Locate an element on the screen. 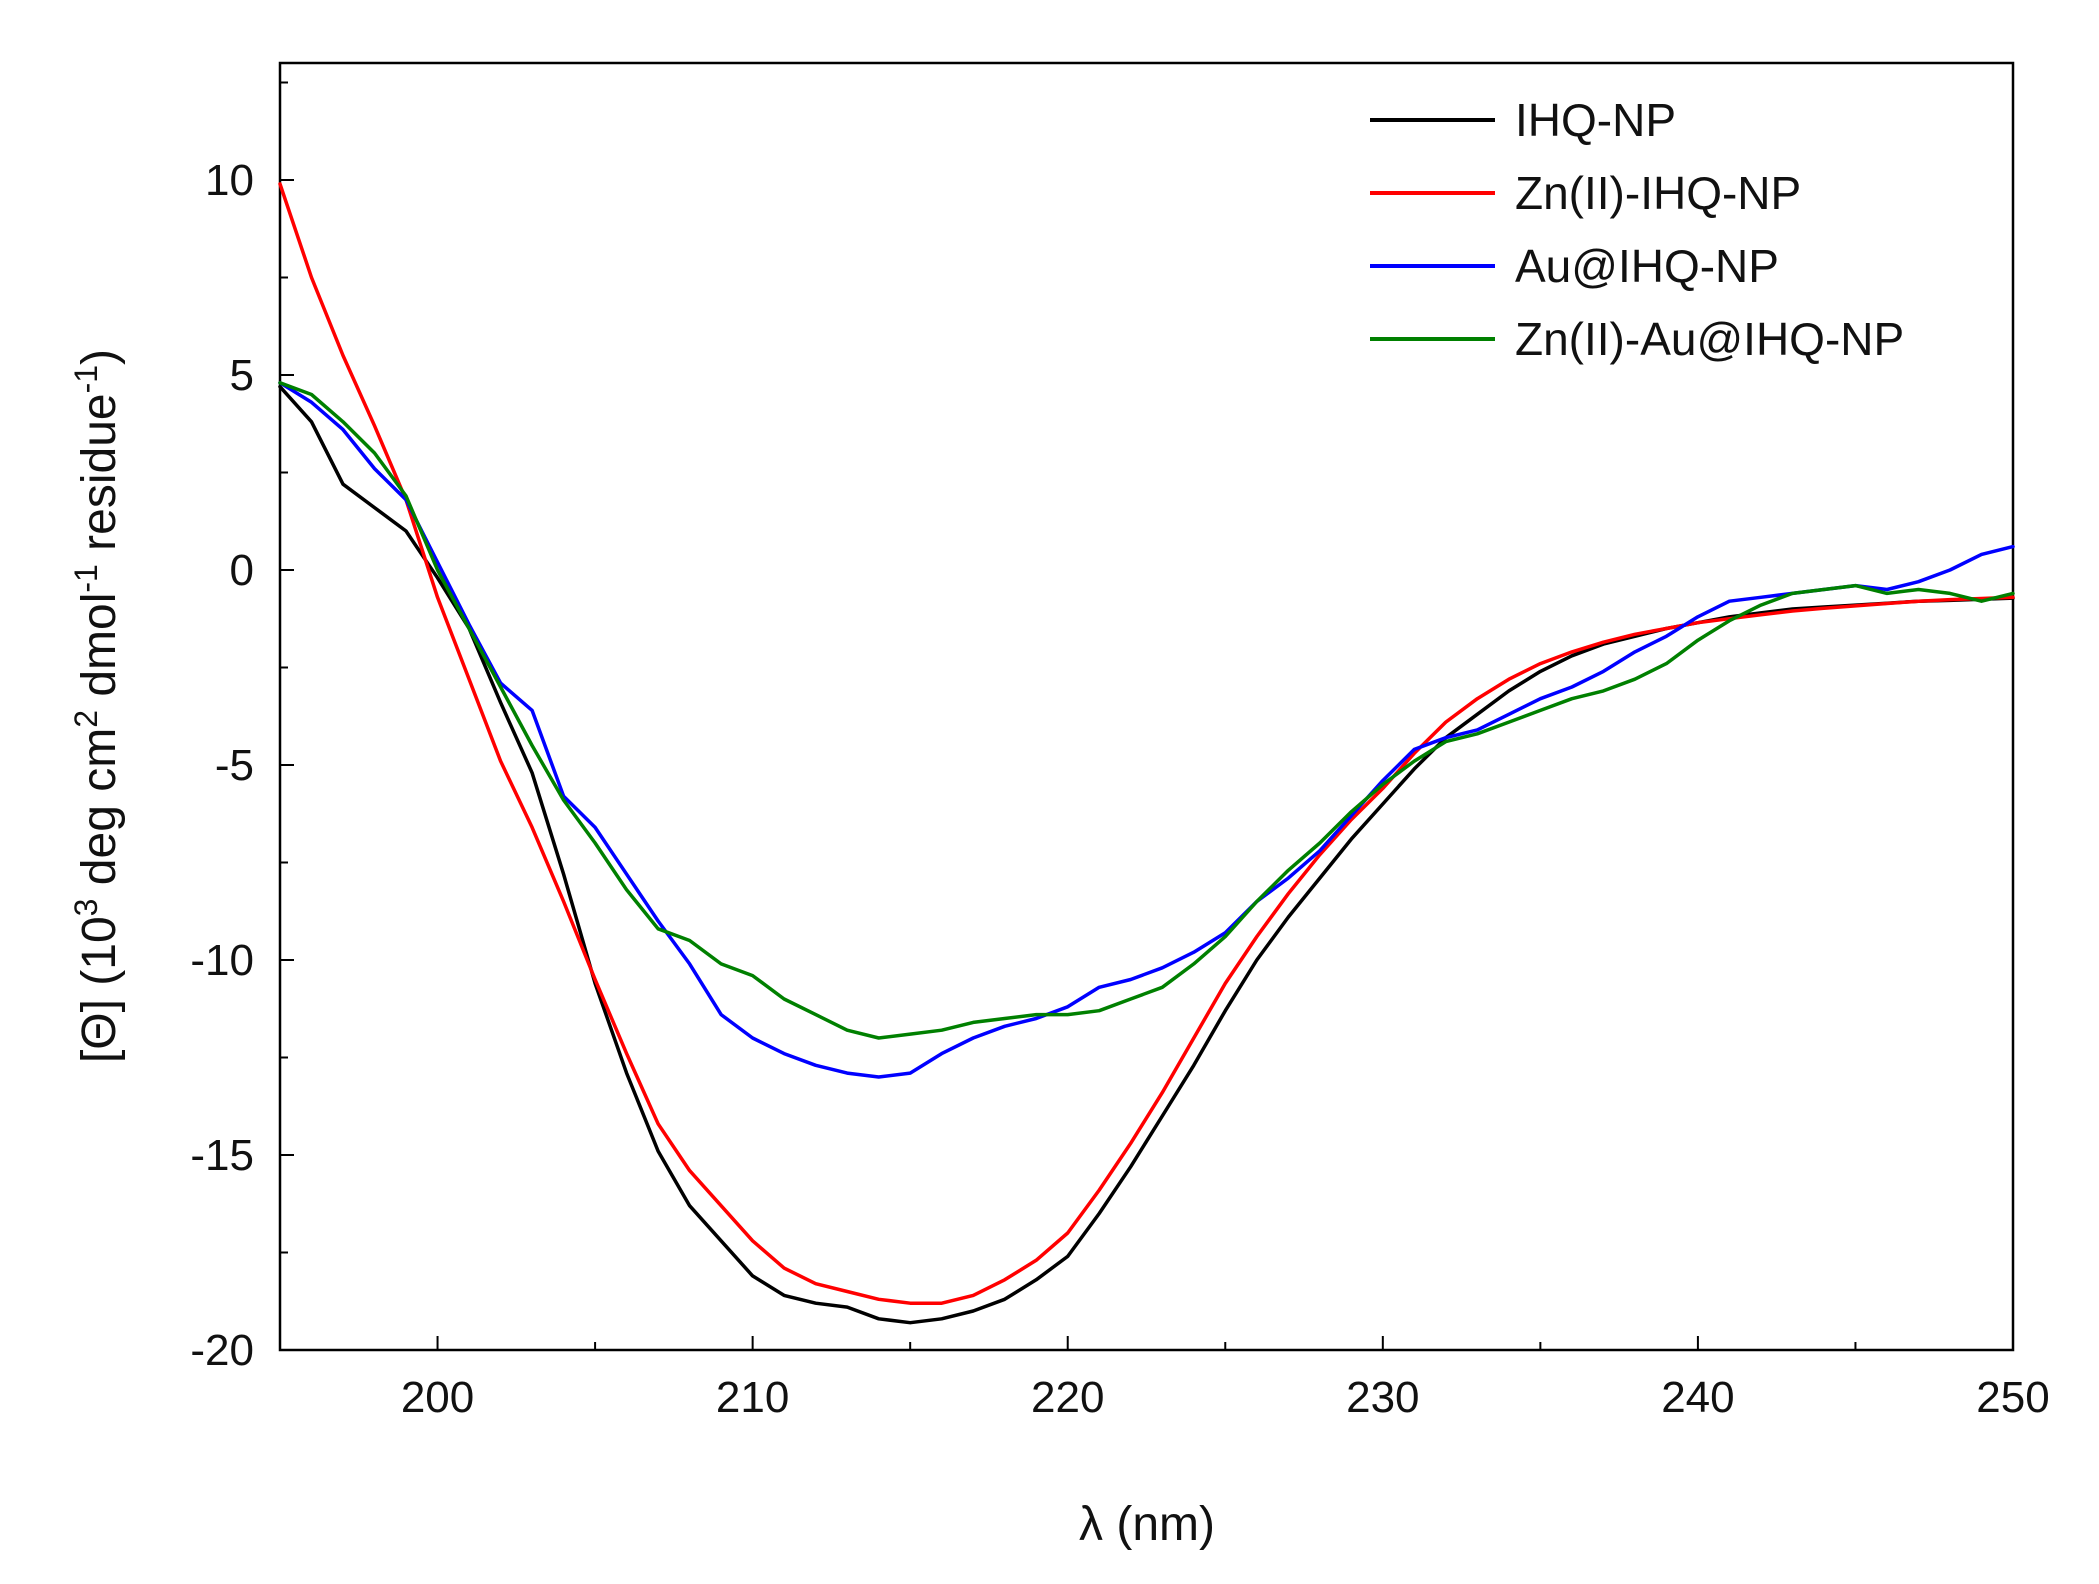 This screenshot has height=1584, width=2099. x-tick-label: 210 is located at coordinates (752, 1397).